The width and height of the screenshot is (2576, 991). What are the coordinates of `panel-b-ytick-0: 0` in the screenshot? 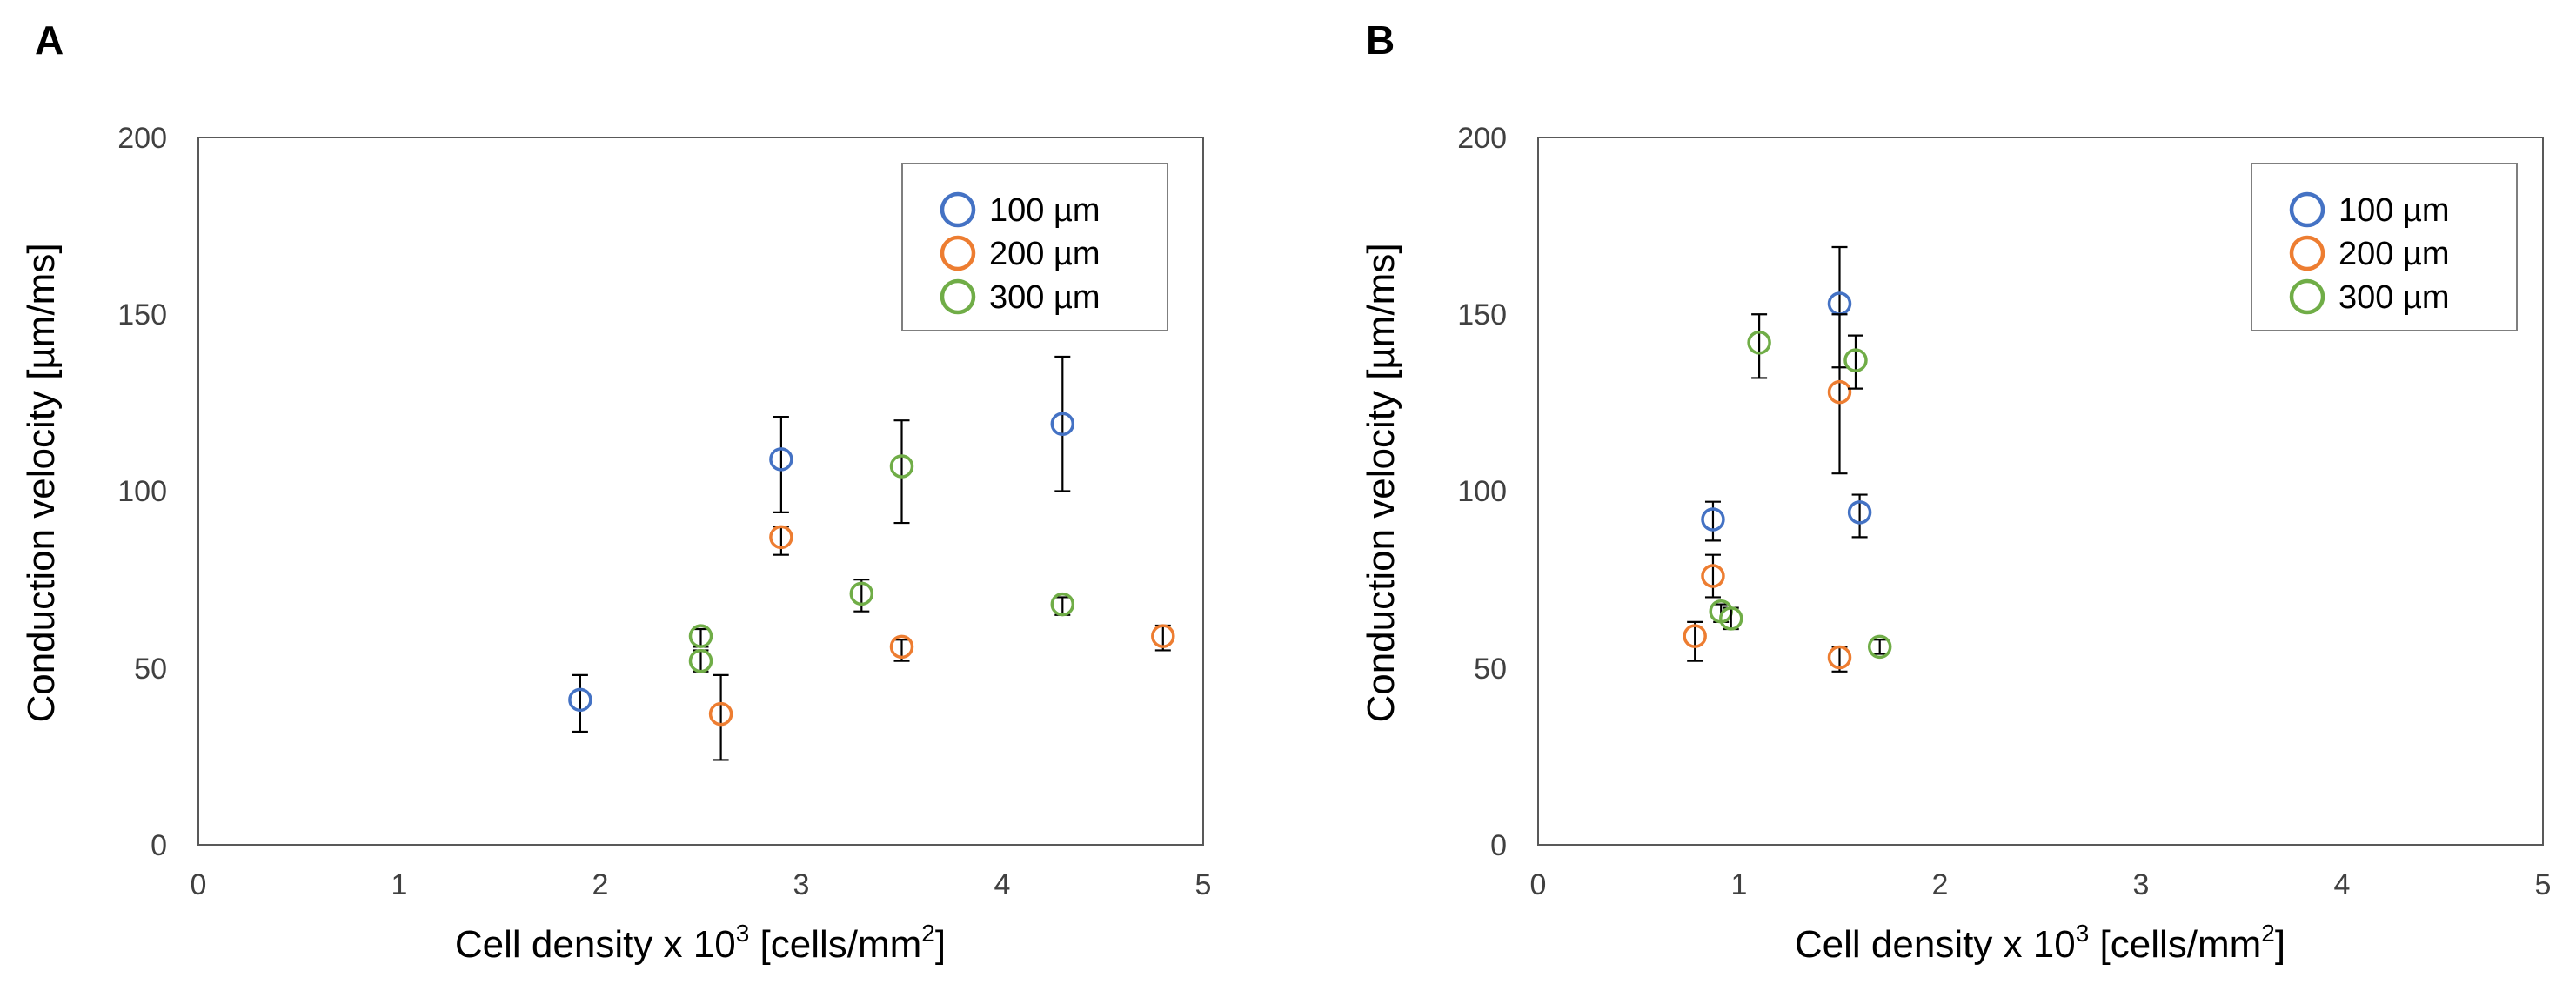 It's located at (1498, 845).